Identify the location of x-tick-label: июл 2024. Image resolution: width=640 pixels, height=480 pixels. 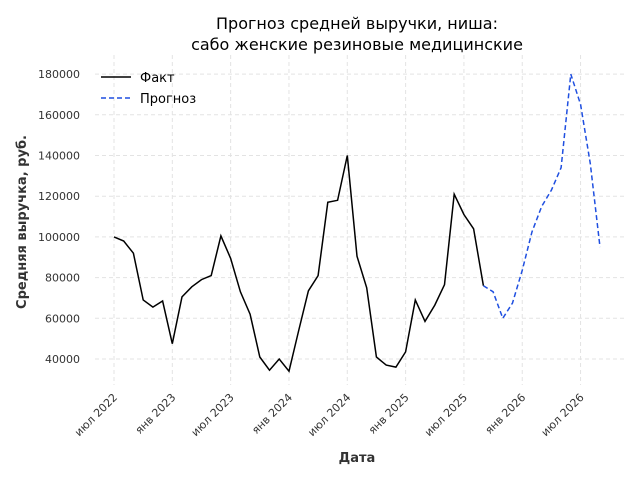
(329, 415).